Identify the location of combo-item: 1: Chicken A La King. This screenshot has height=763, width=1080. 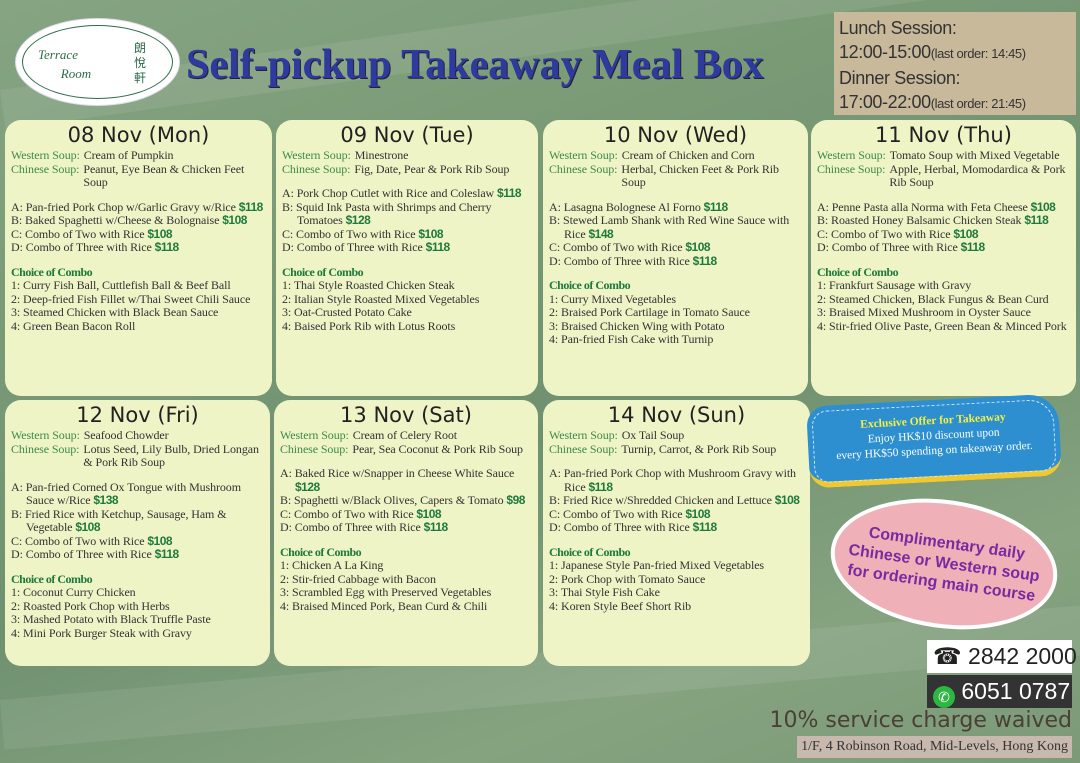
(332, 565).